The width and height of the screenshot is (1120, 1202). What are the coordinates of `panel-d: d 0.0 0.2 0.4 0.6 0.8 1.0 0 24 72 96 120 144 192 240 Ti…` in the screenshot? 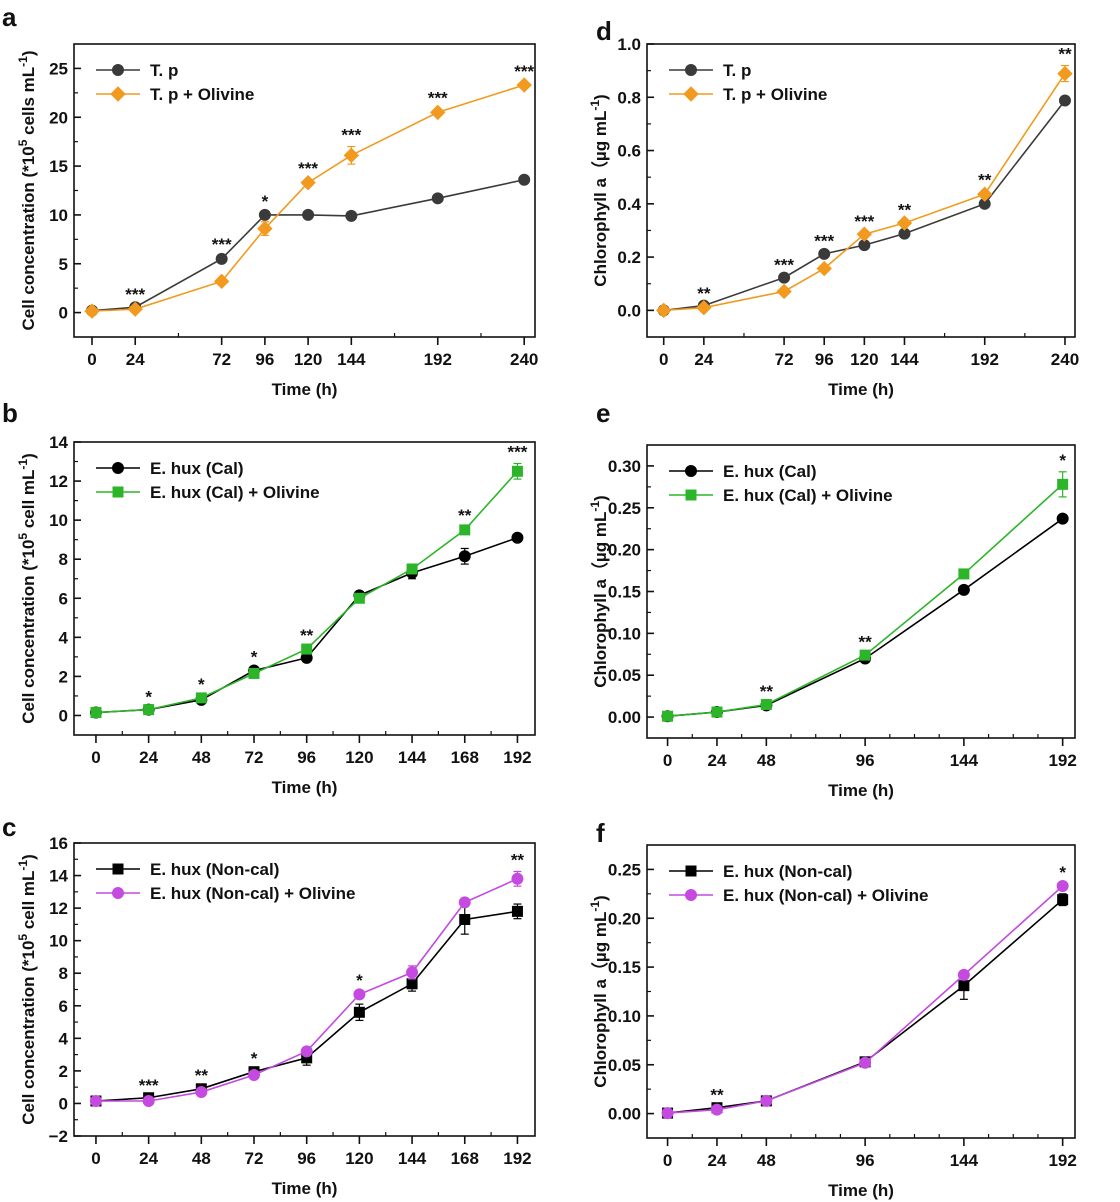 It's located at (833, 207).